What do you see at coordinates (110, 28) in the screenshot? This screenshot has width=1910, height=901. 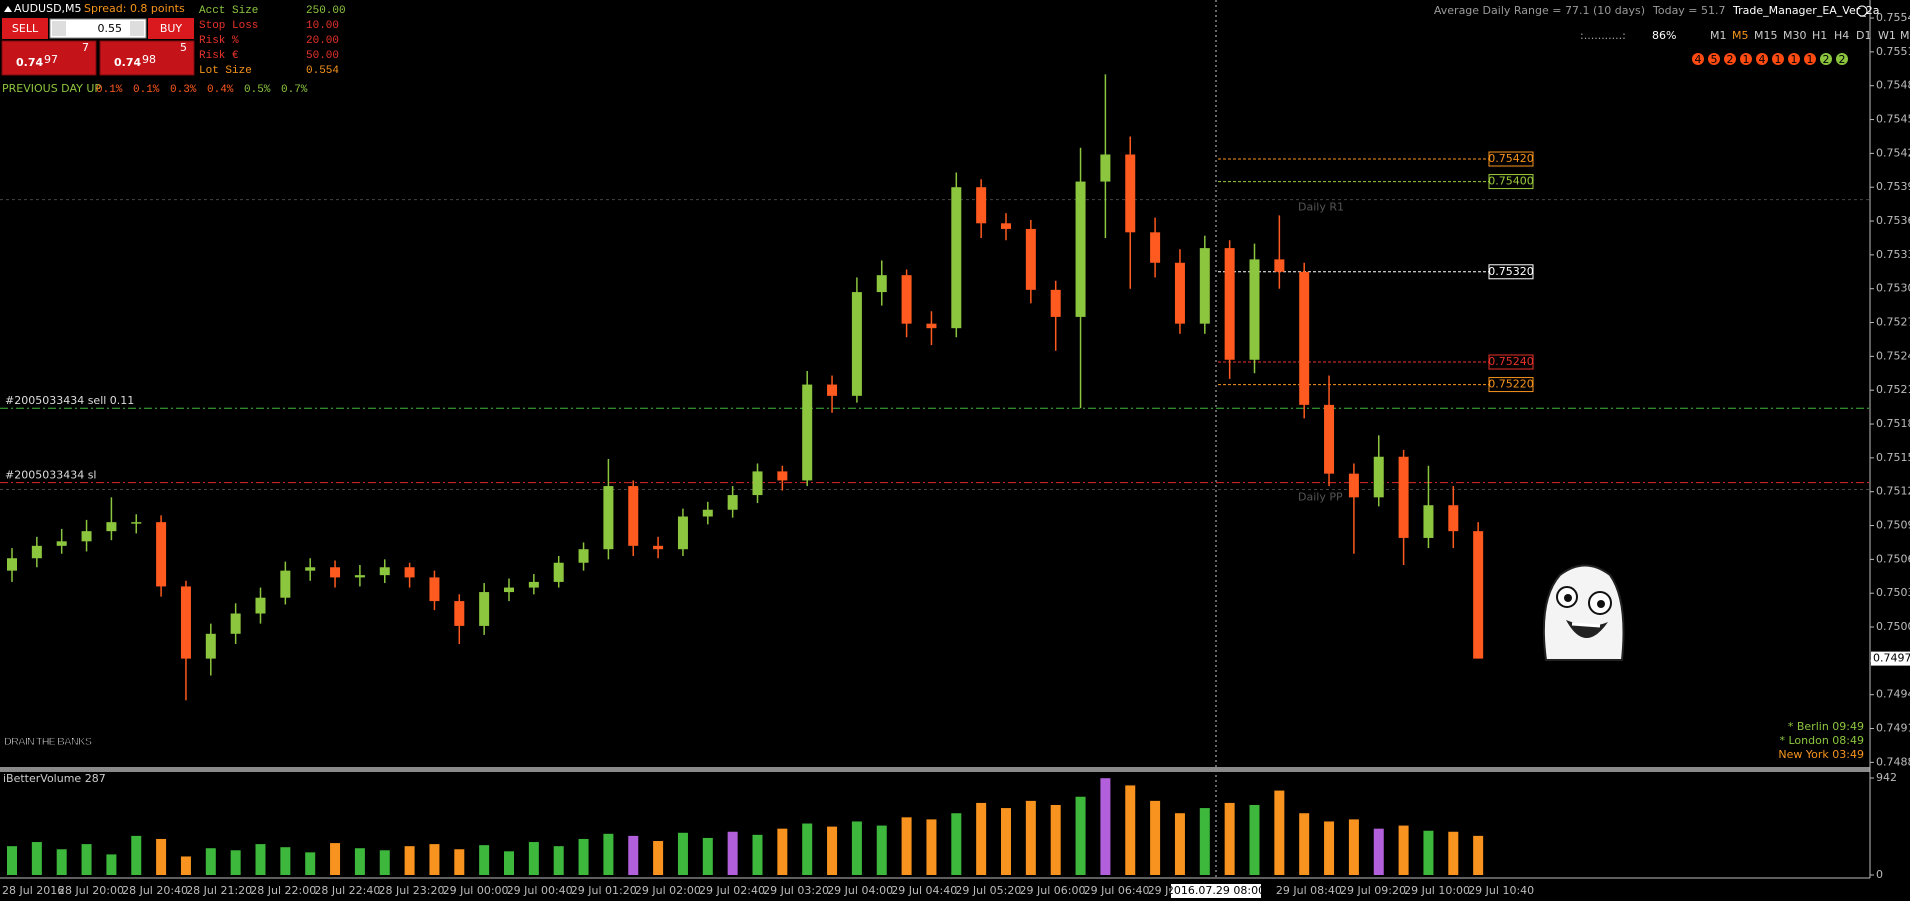 I see `lot-value: 0.55` at bounding box center [110, 28].